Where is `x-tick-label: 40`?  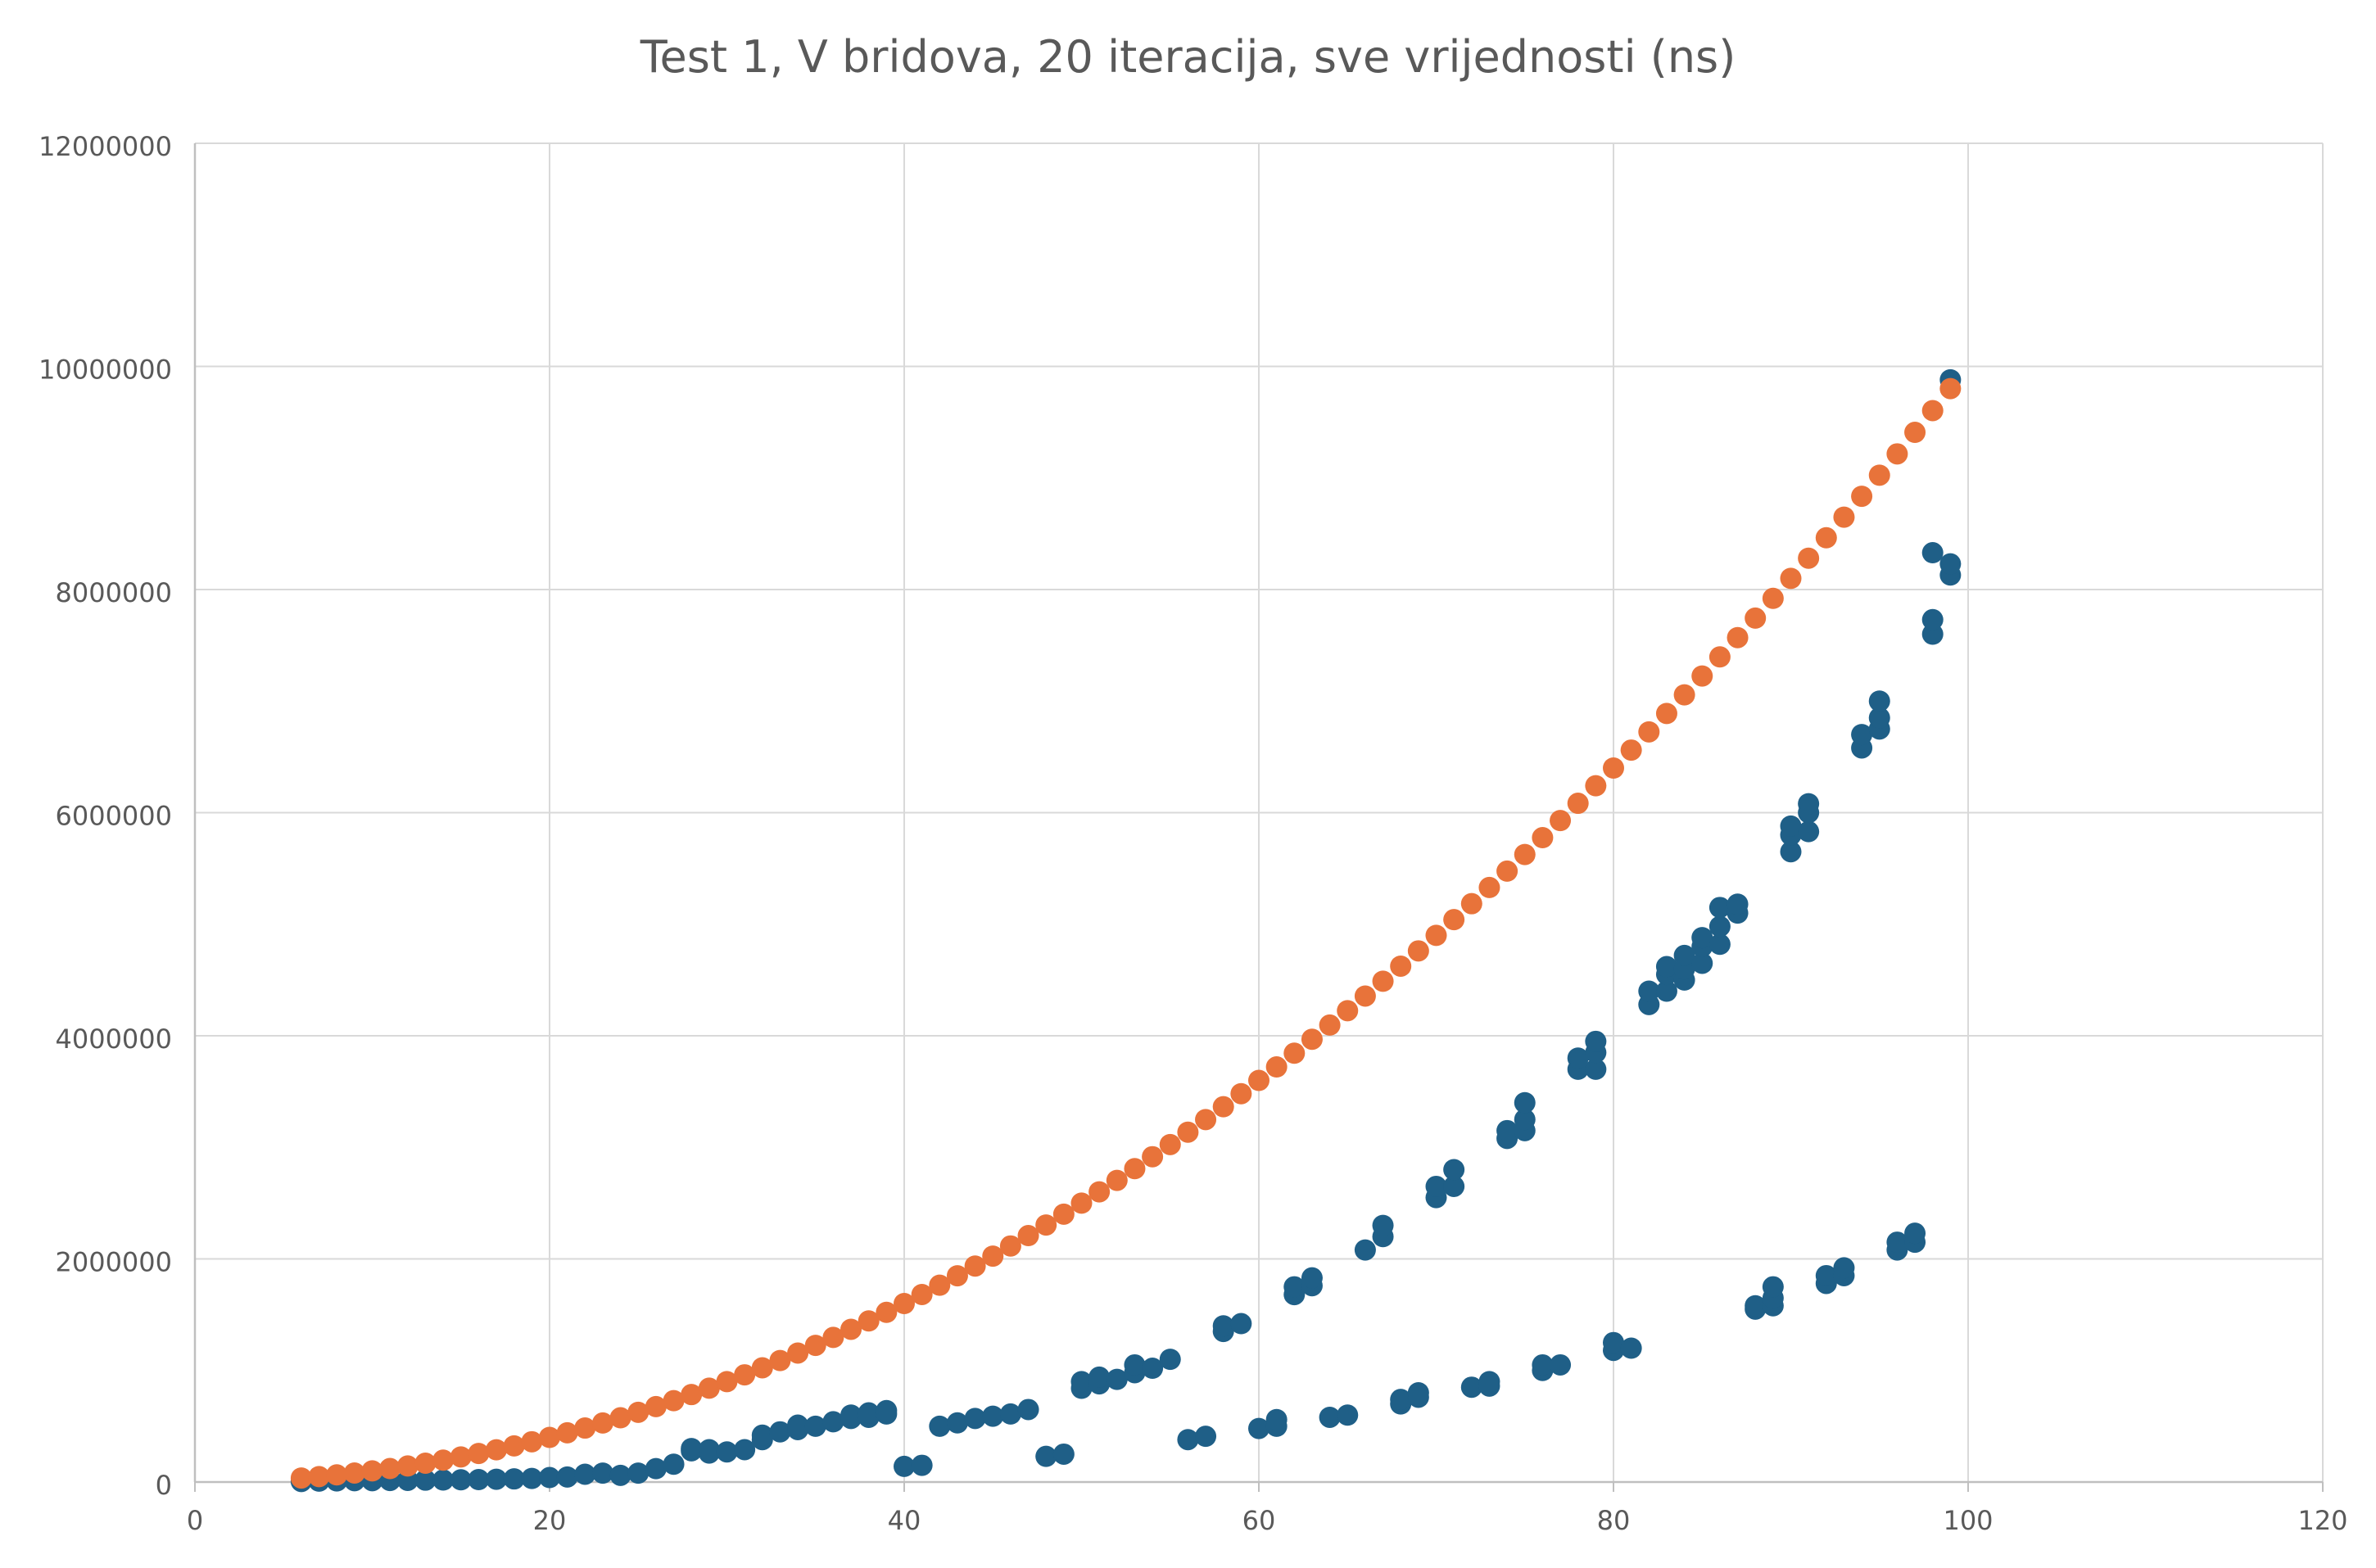
x-tick-label: 40 is located at coordinates (904, 1521).